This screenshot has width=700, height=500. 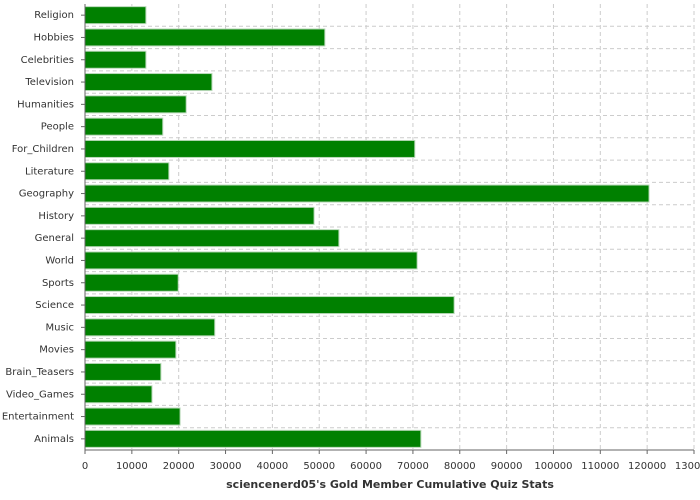 What do you see at coordinates (647, 466) in the screenshot?
I see `x-tick-label: 120000` at bounding box center [647, 466].